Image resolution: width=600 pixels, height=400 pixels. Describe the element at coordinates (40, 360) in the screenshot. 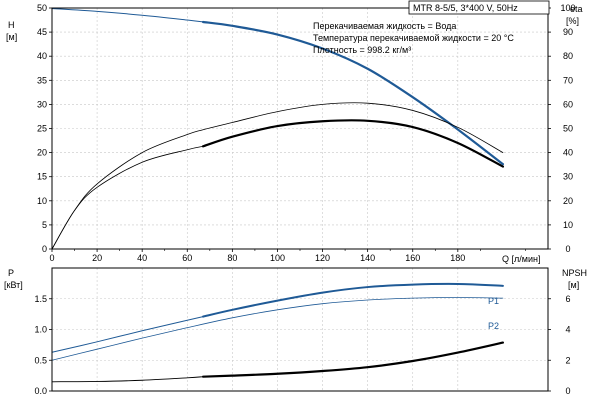

I see `bottom-left-tick-label: 0.5` at that location.